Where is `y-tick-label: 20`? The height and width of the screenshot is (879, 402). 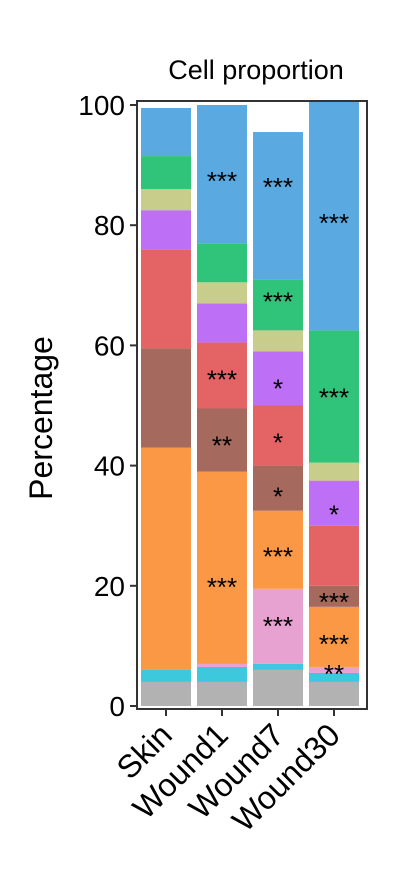
y-tick-label: 20 is located at coordinates (109, 586).